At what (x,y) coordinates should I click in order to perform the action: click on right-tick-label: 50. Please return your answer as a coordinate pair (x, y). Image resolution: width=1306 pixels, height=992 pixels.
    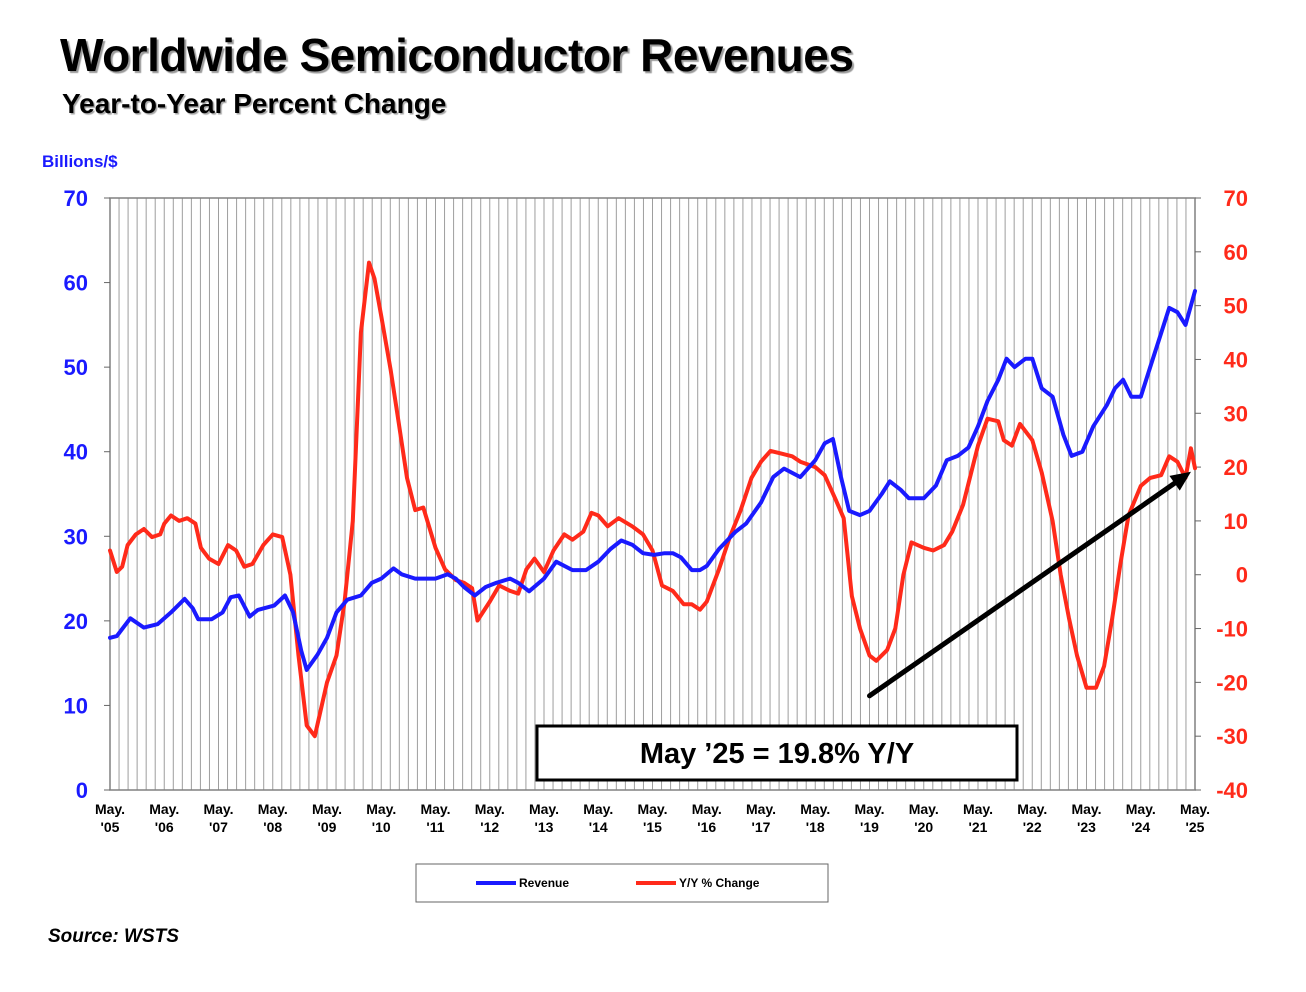
    Looking at the image, I should click on (1236, 306).